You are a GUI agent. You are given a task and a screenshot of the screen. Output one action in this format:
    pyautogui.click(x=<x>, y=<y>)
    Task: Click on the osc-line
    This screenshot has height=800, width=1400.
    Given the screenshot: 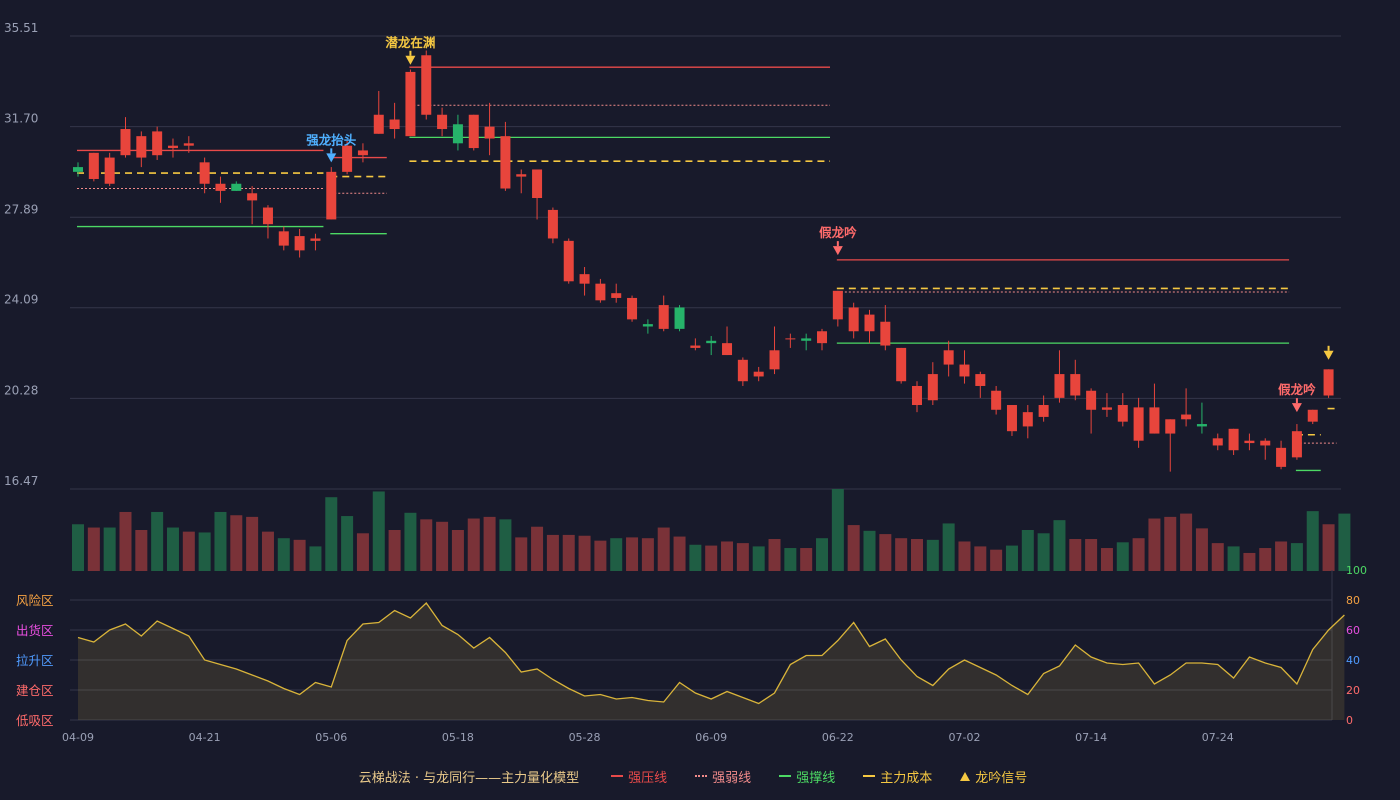 What is the action you would take?
    pyautogui.click(x=711, y=653)
    